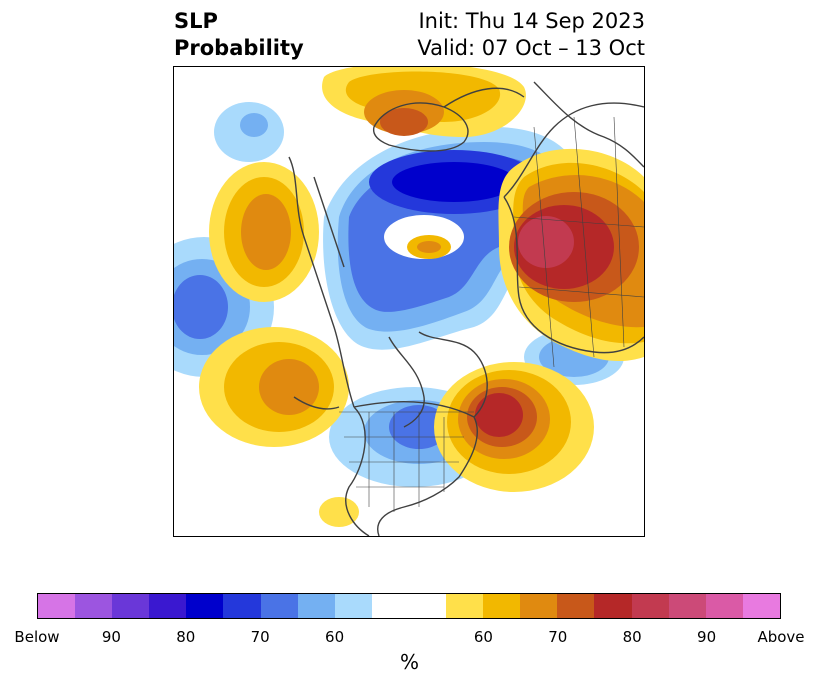 Image resolution: width=819 pixels, height=686 pixels. I want to click on title-metric: Probability, so click(239, 48).